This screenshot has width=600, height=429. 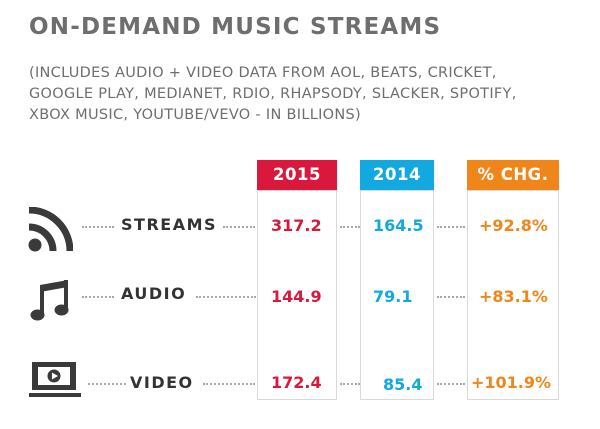 I want to click on value-2015-video: 172.4, so click(x=296, y=382).